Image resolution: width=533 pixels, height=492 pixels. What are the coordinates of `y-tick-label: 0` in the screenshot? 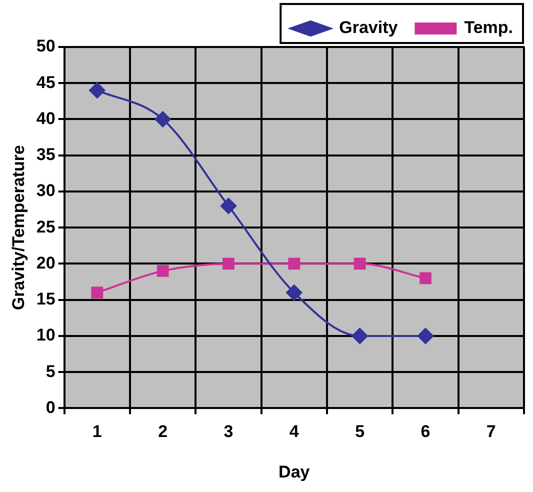 It's located at (51, 407).